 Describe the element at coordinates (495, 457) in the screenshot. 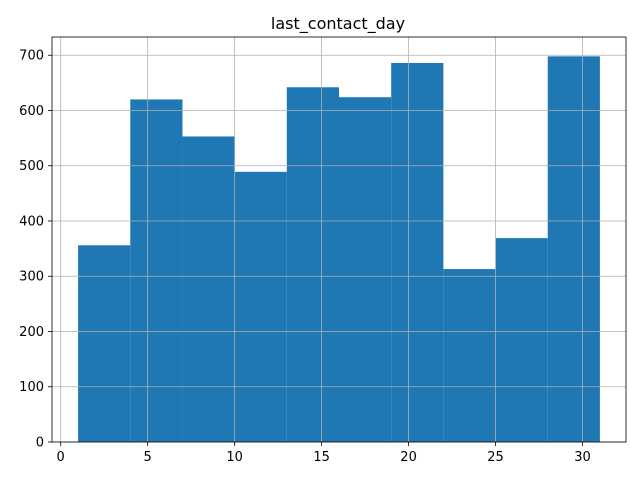

I see `x-tick-label: 25` at that location.